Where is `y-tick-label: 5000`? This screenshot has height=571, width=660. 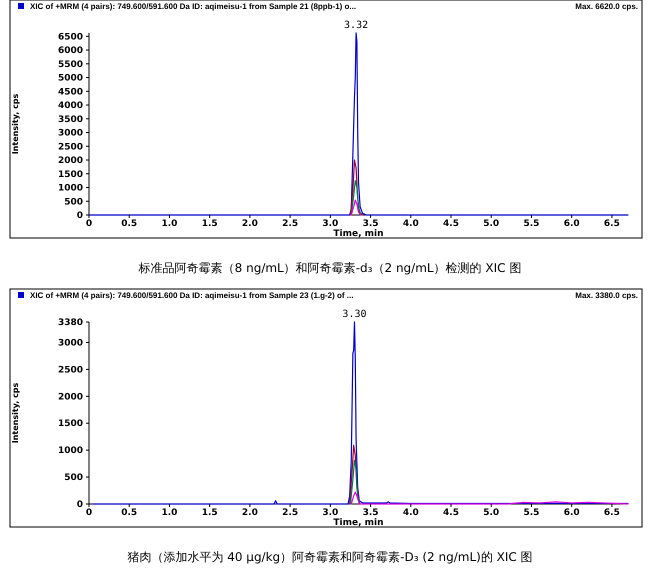 y-tick-label: 5000 is located at coordinates (70, 79).